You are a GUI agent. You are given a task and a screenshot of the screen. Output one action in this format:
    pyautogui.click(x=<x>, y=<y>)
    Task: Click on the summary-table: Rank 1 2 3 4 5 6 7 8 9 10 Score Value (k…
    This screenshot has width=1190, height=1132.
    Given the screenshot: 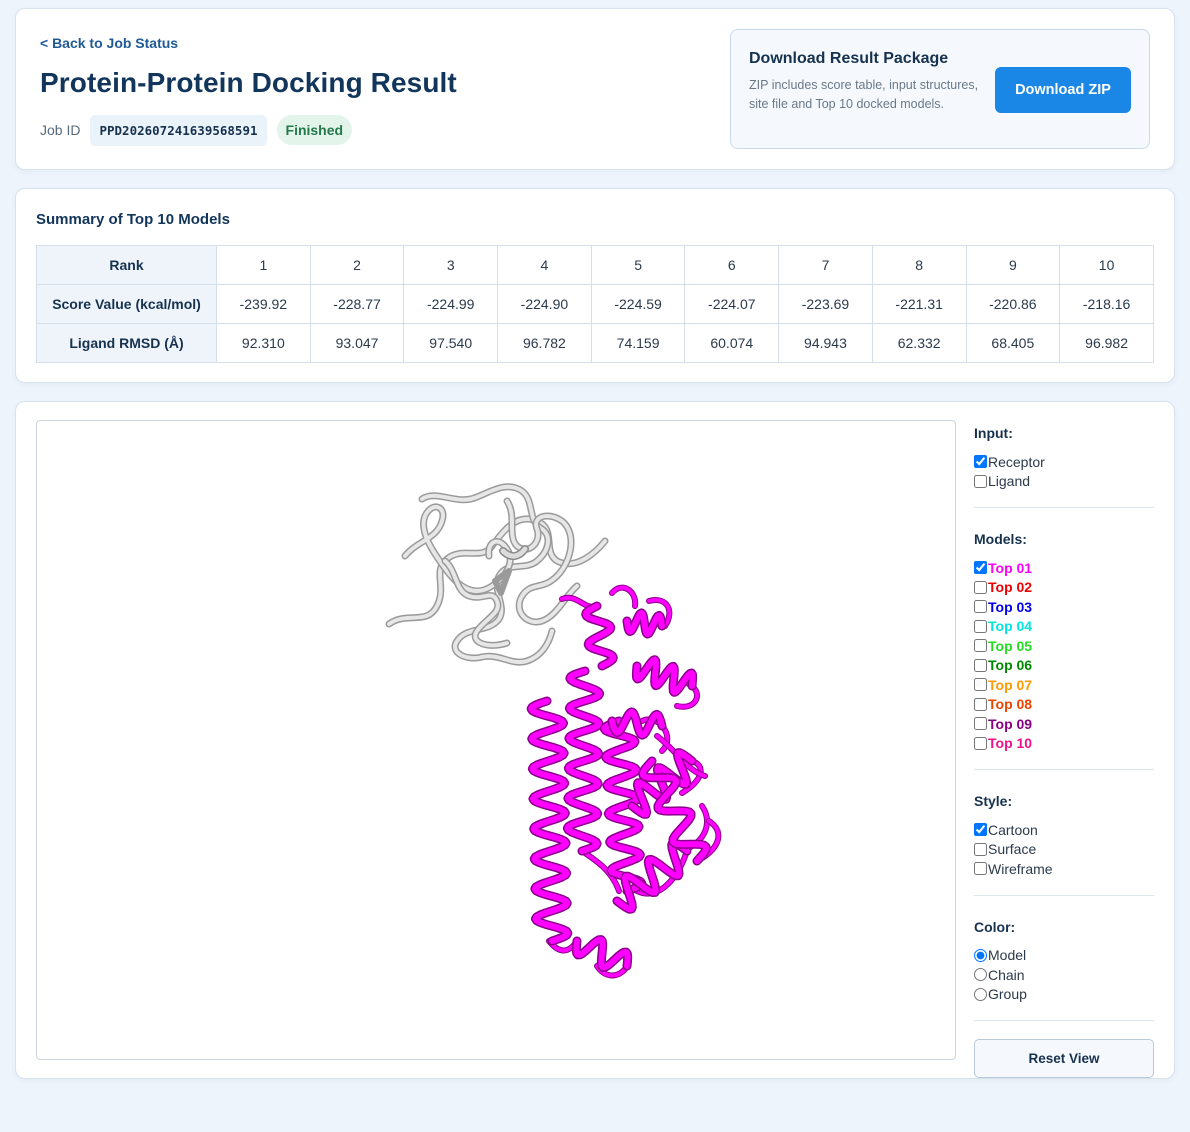 What is the action you would take?
    pyautogui.click(x=595, y=304)
    